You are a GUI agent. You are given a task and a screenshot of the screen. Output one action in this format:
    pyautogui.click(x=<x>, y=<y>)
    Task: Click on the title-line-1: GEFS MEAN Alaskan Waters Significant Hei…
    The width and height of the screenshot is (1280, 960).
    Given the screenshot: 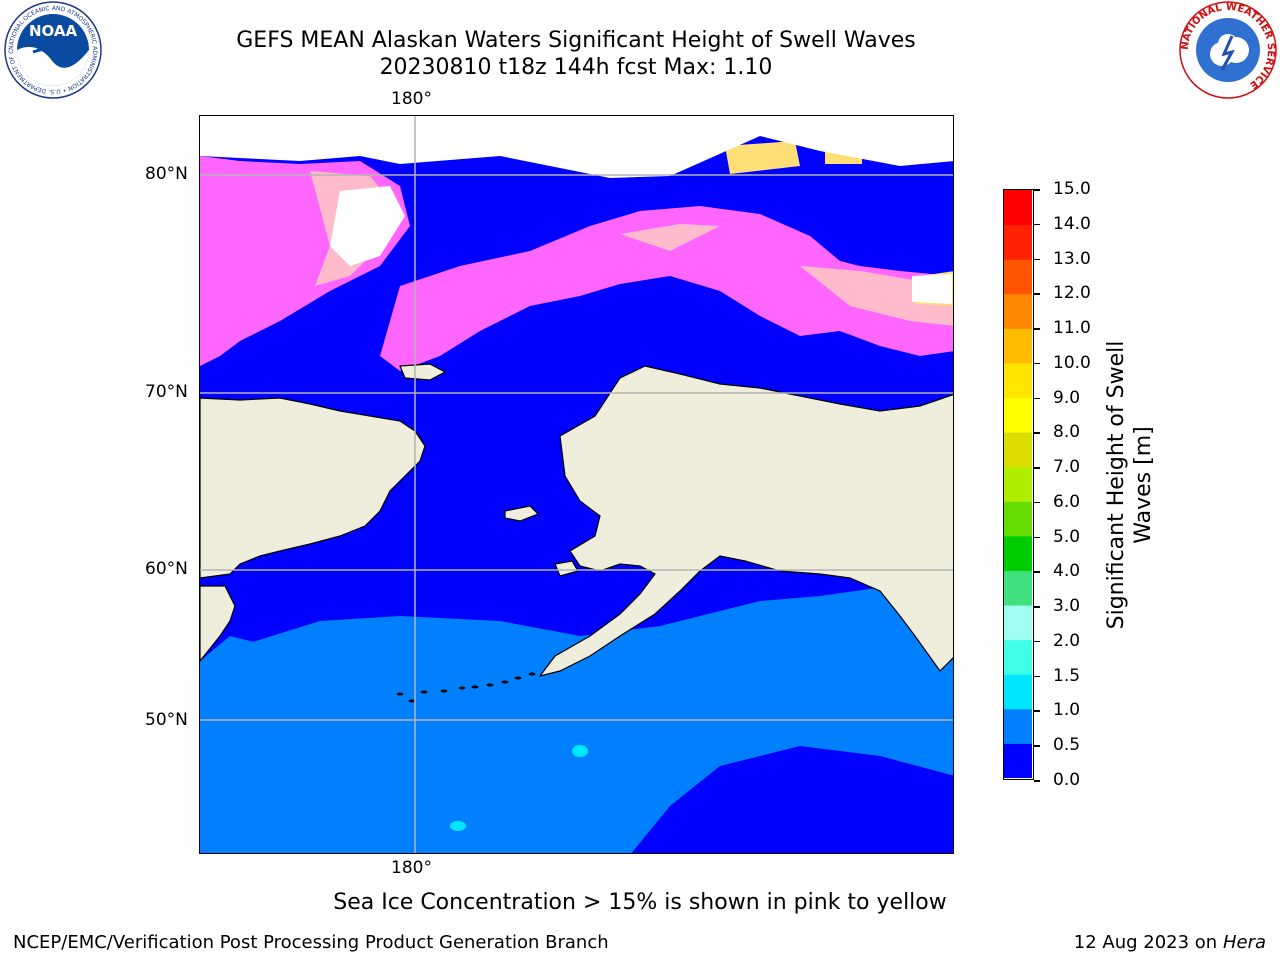 What is the action you would take?
    pyautogui.click(x=576, y=40)
    